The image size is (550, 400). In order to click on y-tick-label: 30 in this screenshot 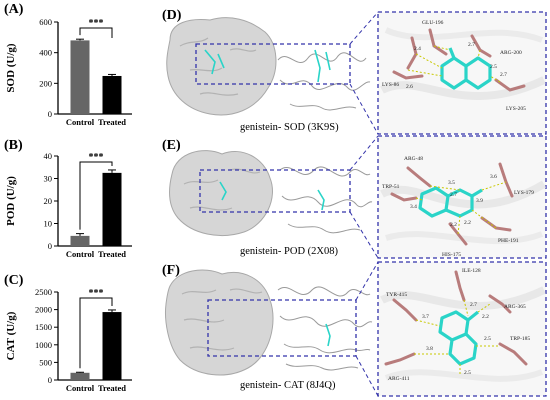, I will do `click(48, 179)`.